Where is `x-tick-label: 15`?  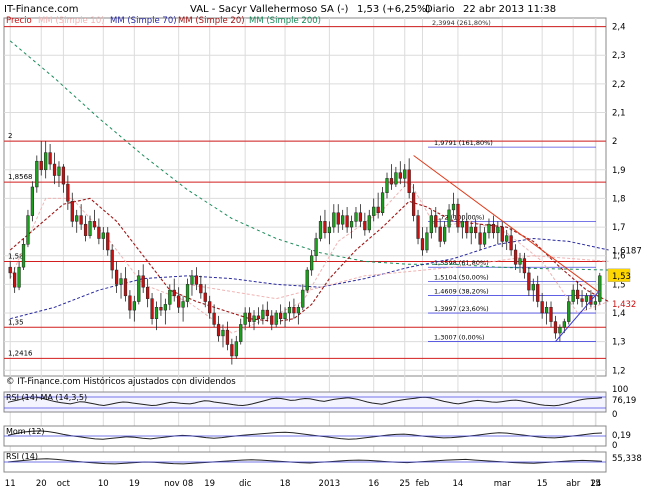 x-tick-label: 15 is located at coordinates (542, 484).